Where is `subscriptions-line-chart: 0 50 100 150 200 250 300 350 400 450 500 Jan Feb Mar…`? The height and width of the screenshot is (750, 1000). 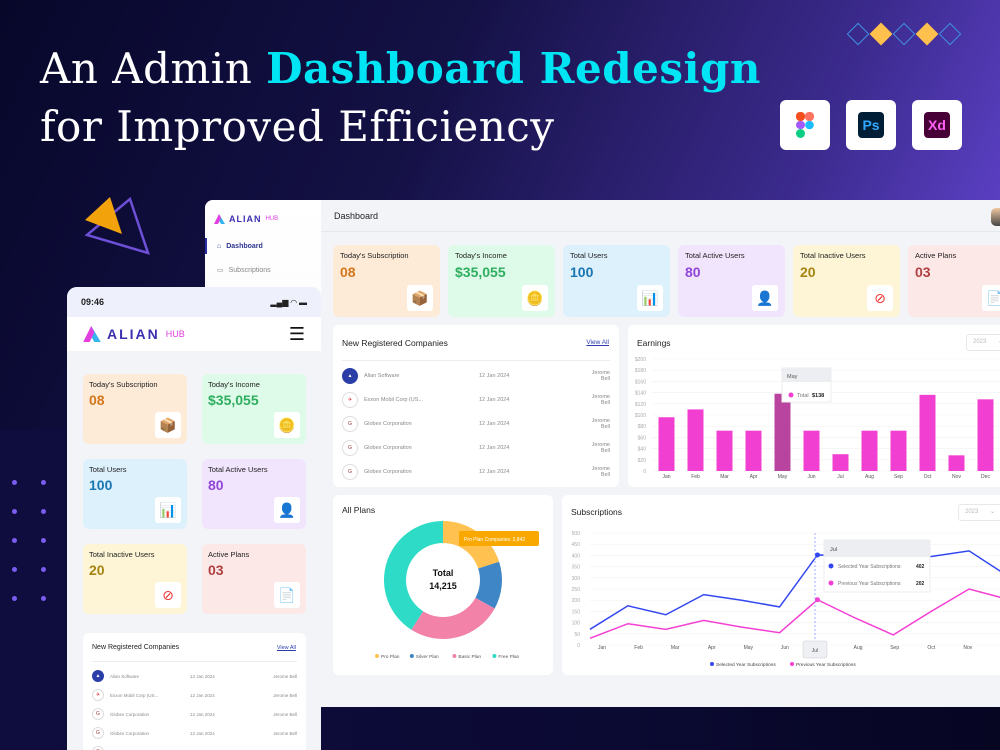 subscriptions-line-chart: 0 50 100 150 200 250 300 350 400 450 500 Jan Feb Mar… is located at coordinates (786, 599).